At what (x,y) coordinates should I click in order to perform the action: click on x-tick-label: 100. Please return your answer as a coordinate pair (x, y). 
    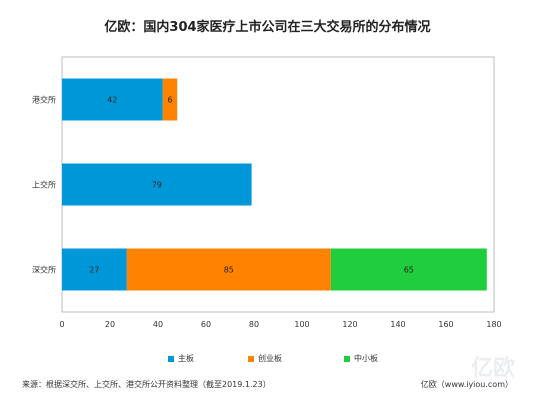
    Looking at the image, I should click on (301, 324).